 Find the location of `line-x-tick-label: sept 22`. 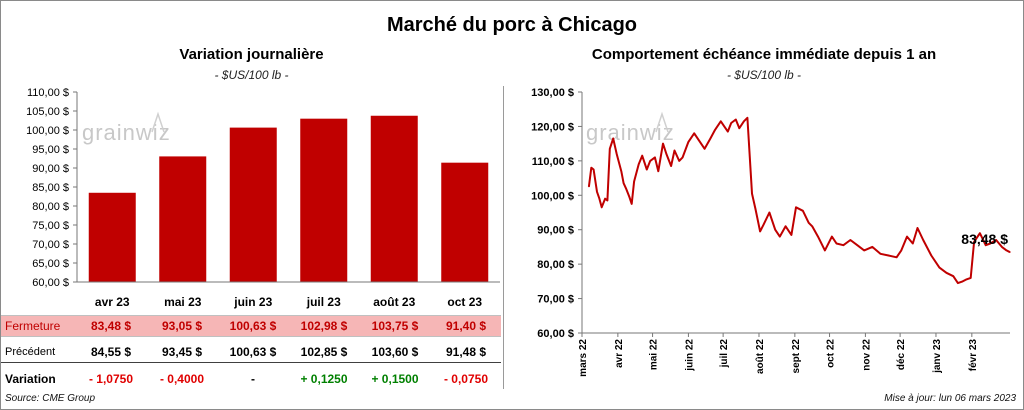

line-x-tick-label: sept 22 is located at coordinates (796, 356).